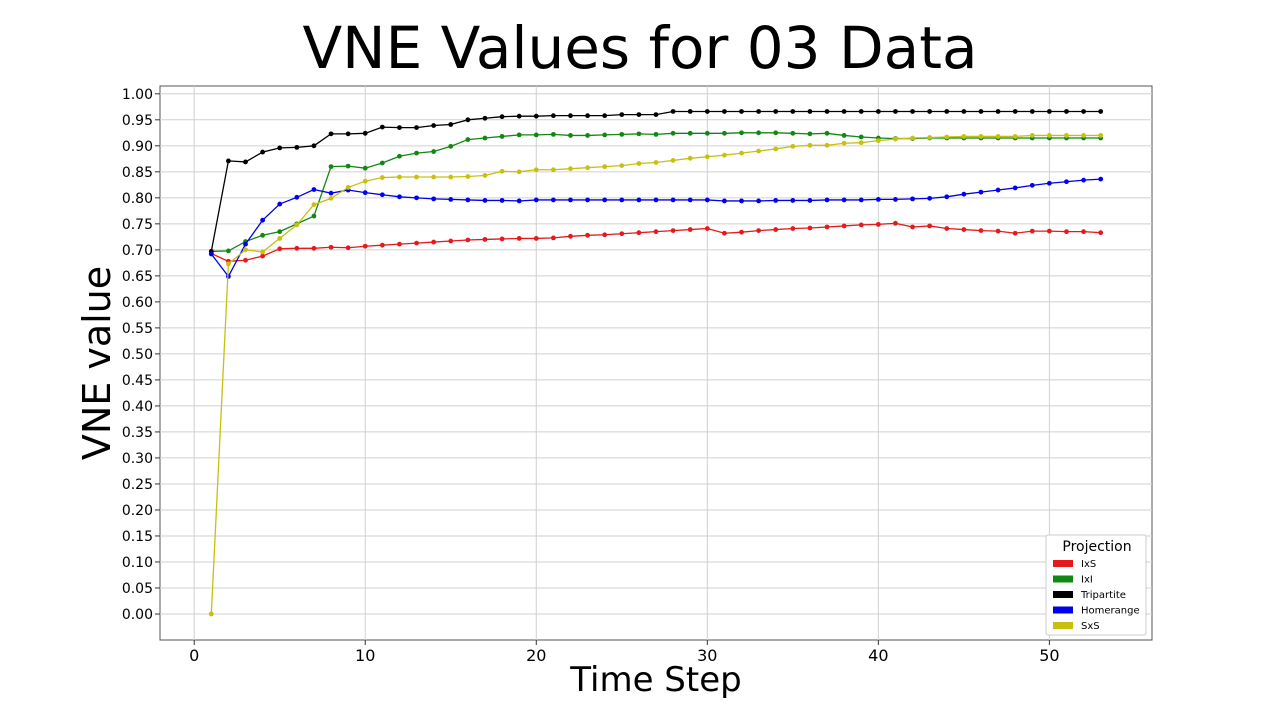  I want to click on y-tick-label: 0.40, so click(137, 407).